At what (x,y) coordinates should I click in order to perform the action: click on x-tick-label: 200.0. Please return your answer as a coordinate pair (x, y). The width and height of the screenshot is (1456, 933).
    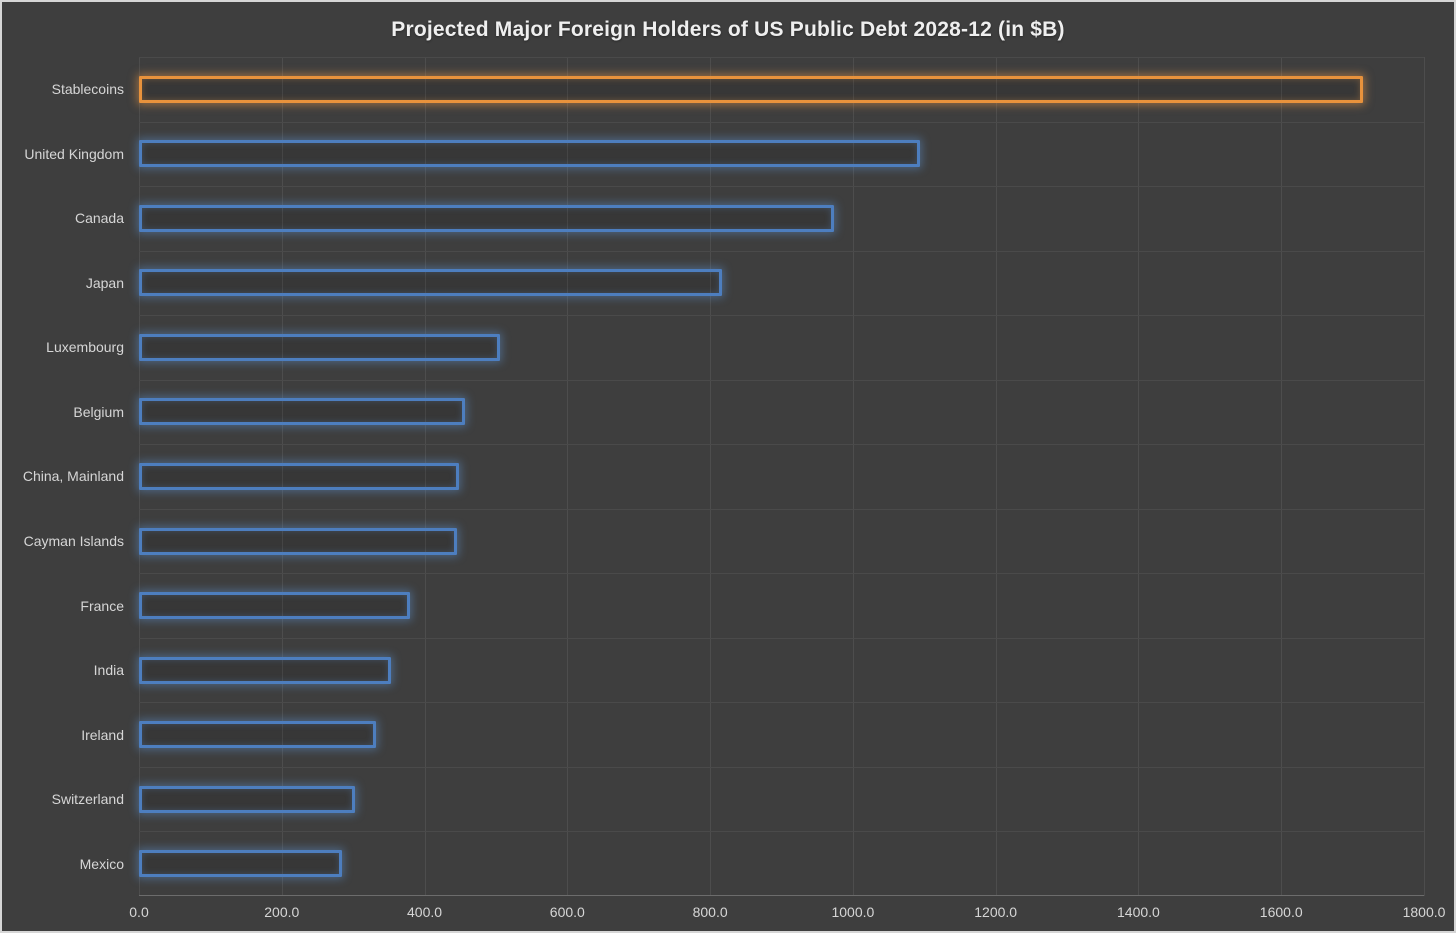
    Looking at the image, I should click on (282, 912).